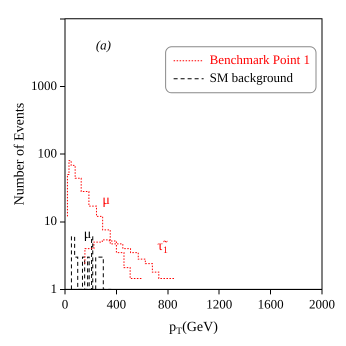  What do you see at coordinates (104, 44) in the screenshot?
I see `annotation: (a)` at bounding box center [104, 44].